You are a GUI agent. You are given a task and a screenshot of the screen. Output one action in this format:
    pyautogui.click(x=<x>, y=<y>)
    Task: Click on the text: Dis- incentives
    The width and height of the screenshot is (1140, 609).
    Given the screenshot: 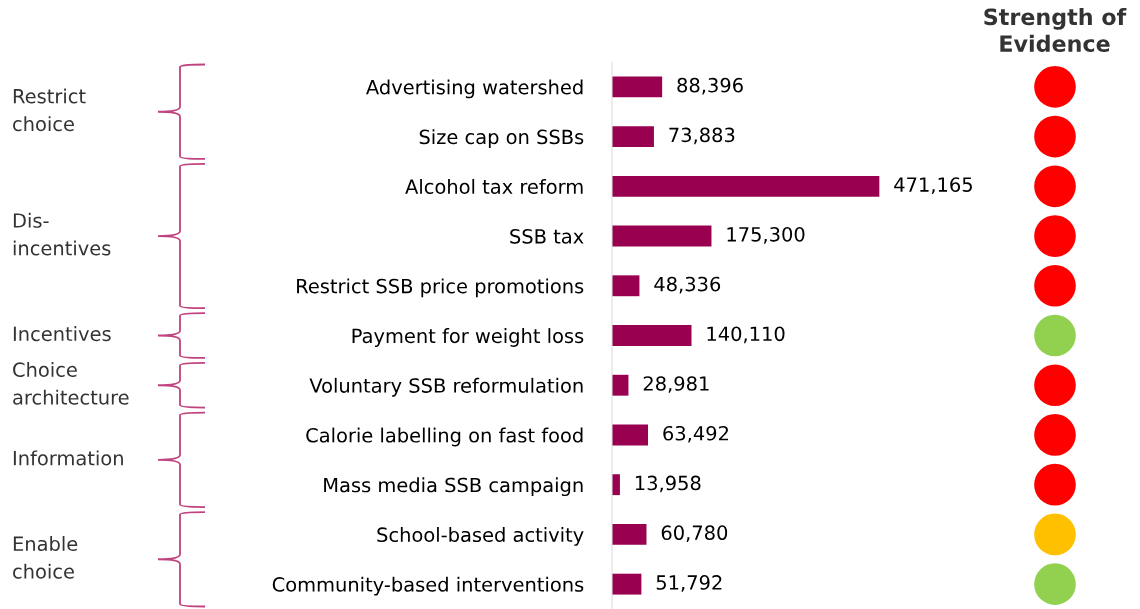 What is the action you would take?
    pyautogui.click(x=62, y=234)
    